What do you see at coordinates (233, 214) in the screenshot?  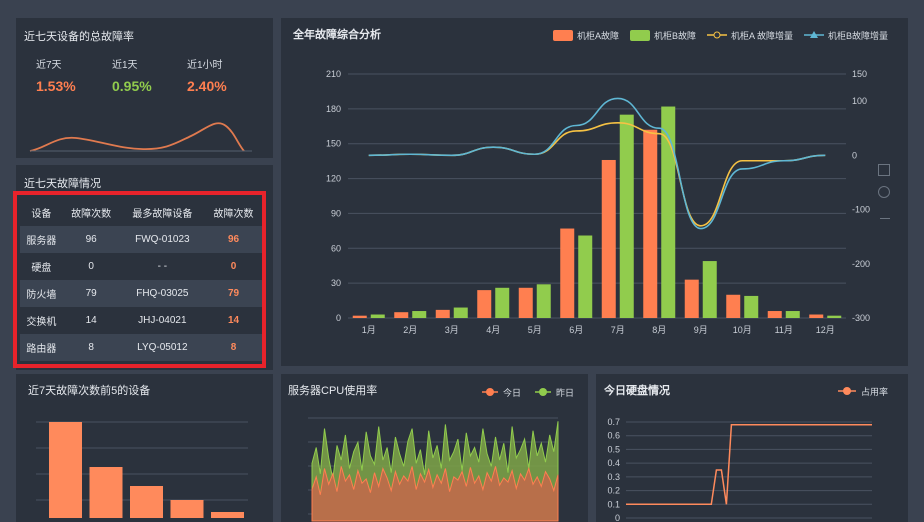 I see `header-top-fault-count: 故障次数` at bounding box center [233, 214].